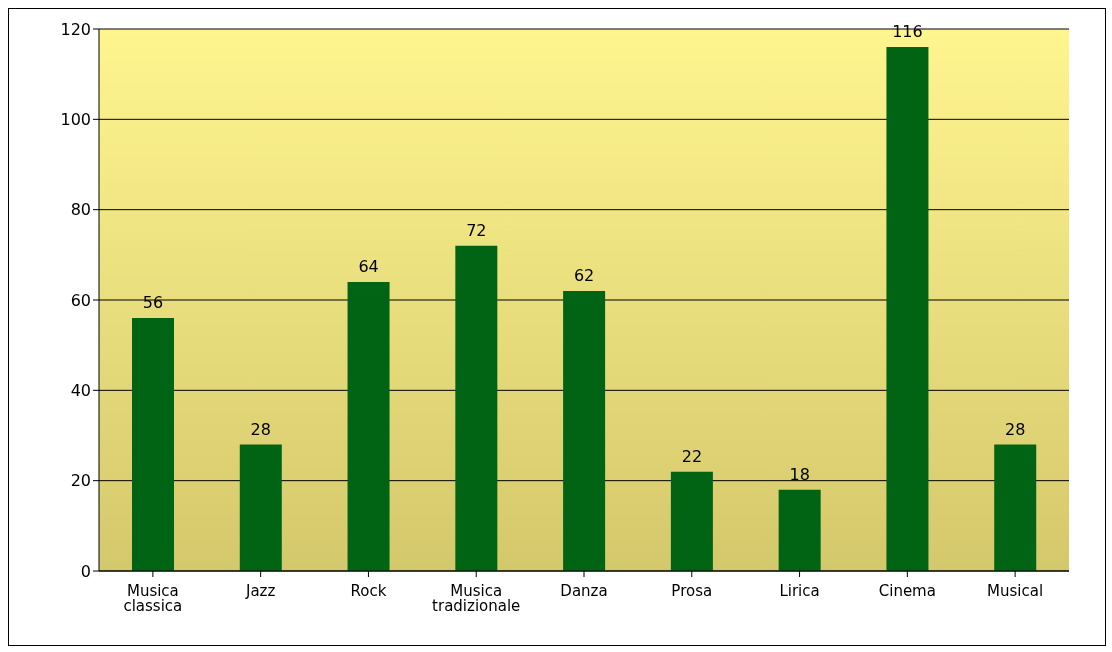  Describe the element at coordinates (584, 275) in the screenshot. I see `data-label: 62` at that location.